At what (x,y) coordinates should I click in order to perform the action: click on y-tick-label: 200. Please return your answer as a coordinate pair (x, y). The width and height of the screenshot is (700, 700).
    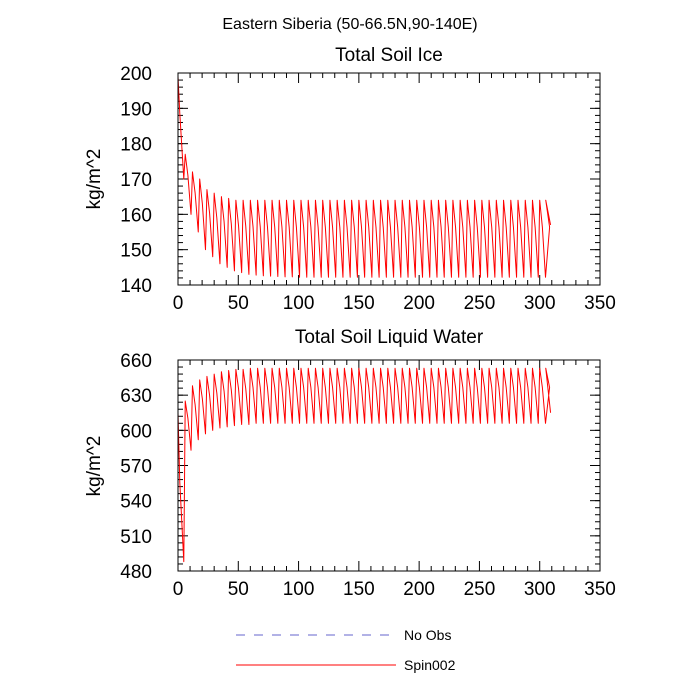
    Looking at the image, I should click on (136, 74).